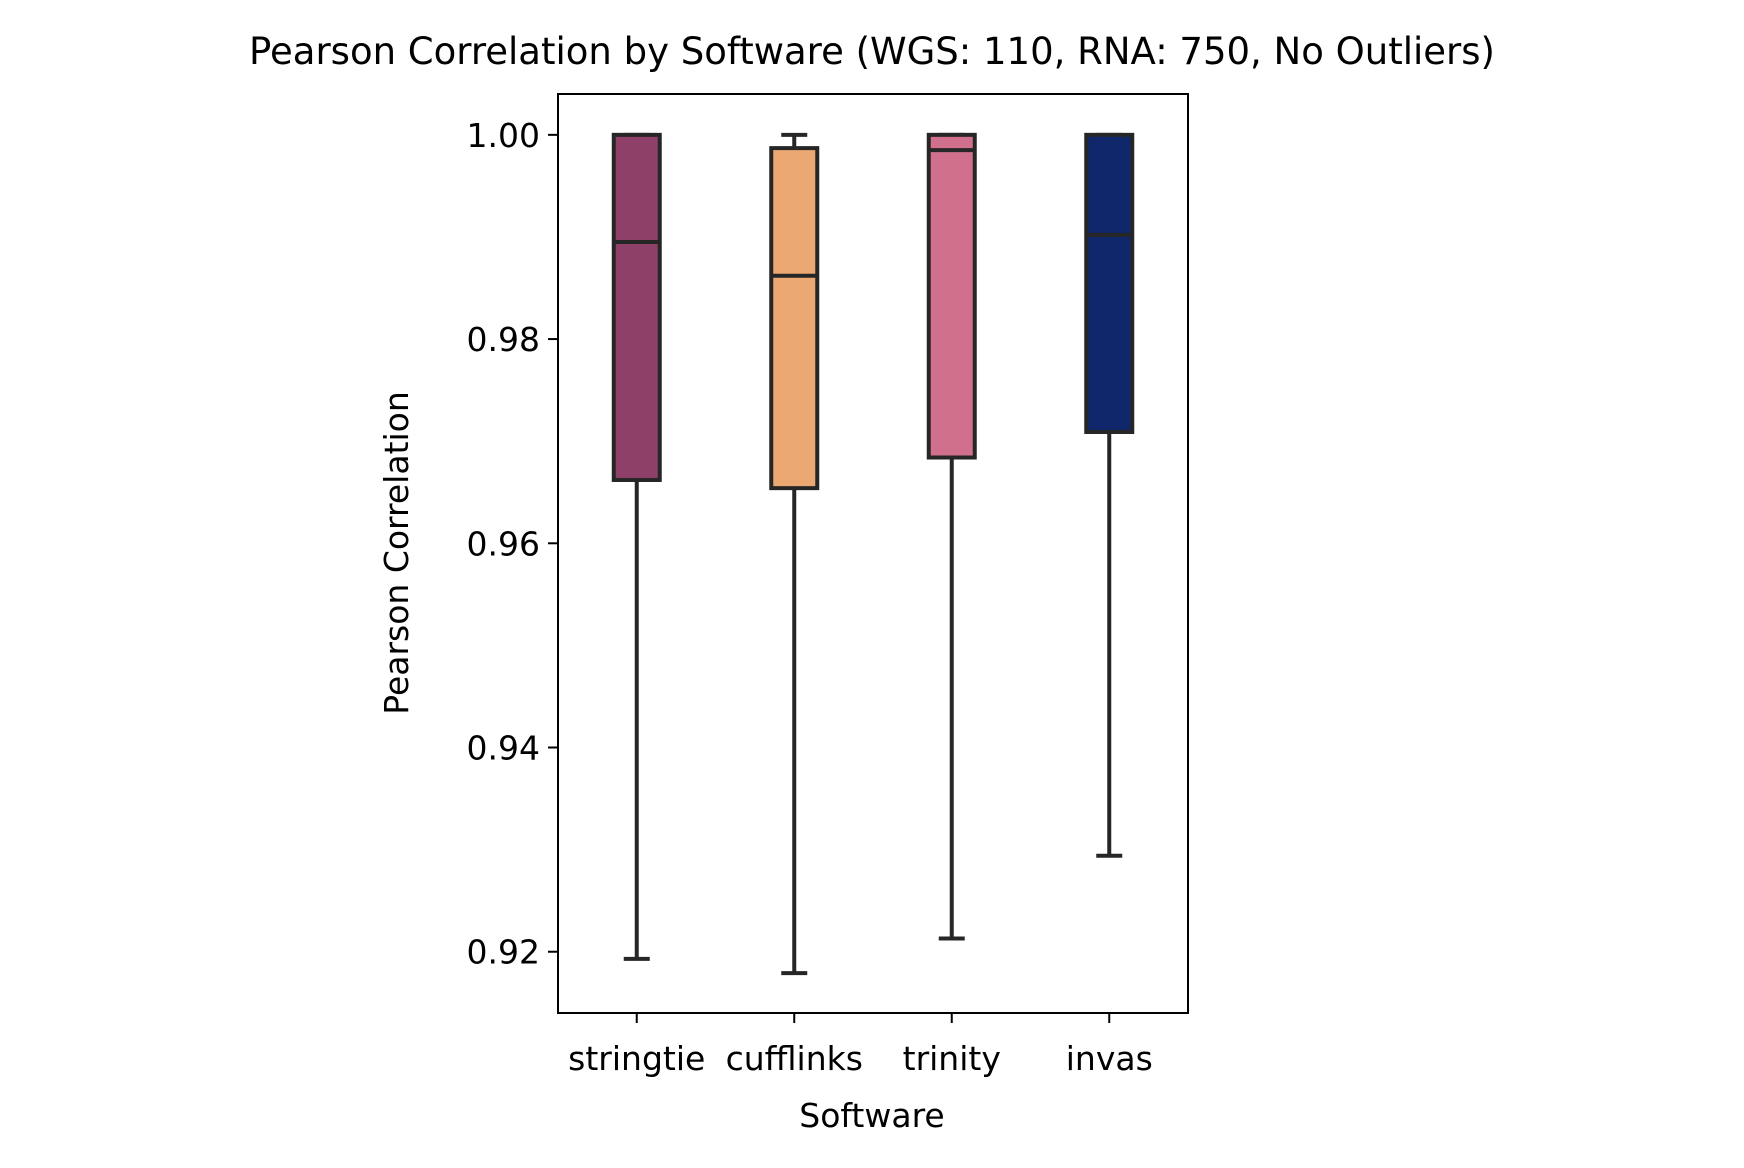  I want to click on x-axis-label: Software, so click(871, 1115).